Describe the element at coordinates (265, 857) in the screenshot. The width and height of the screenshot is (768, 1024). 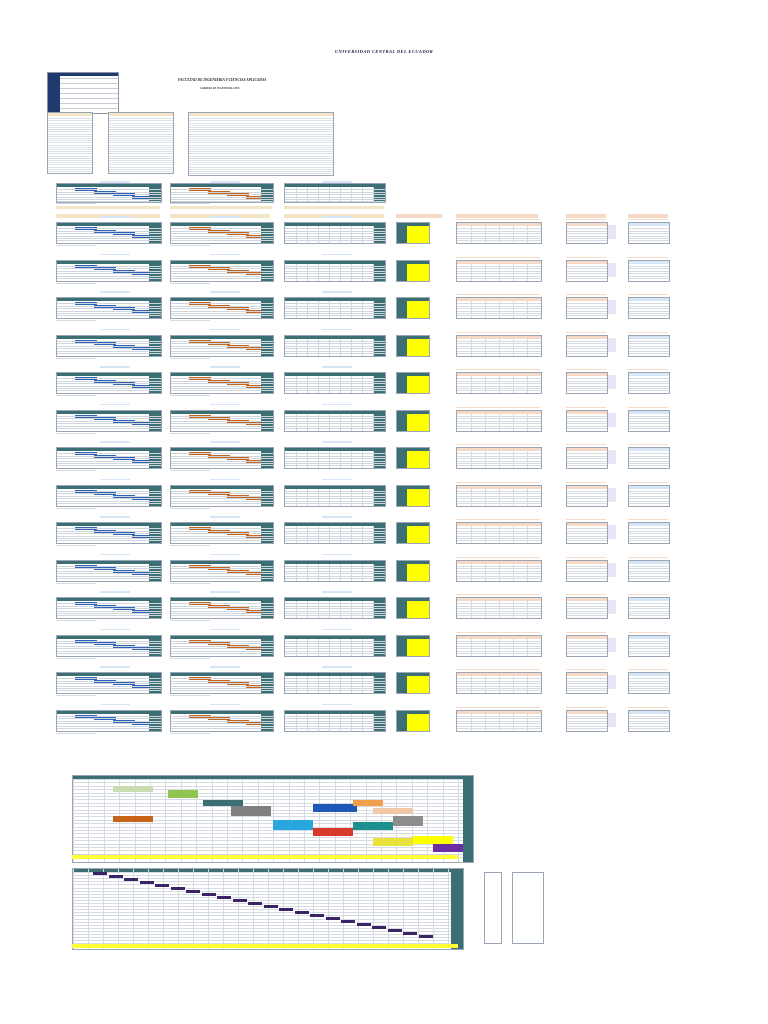
I see `schedule-footer-bar` at that location.